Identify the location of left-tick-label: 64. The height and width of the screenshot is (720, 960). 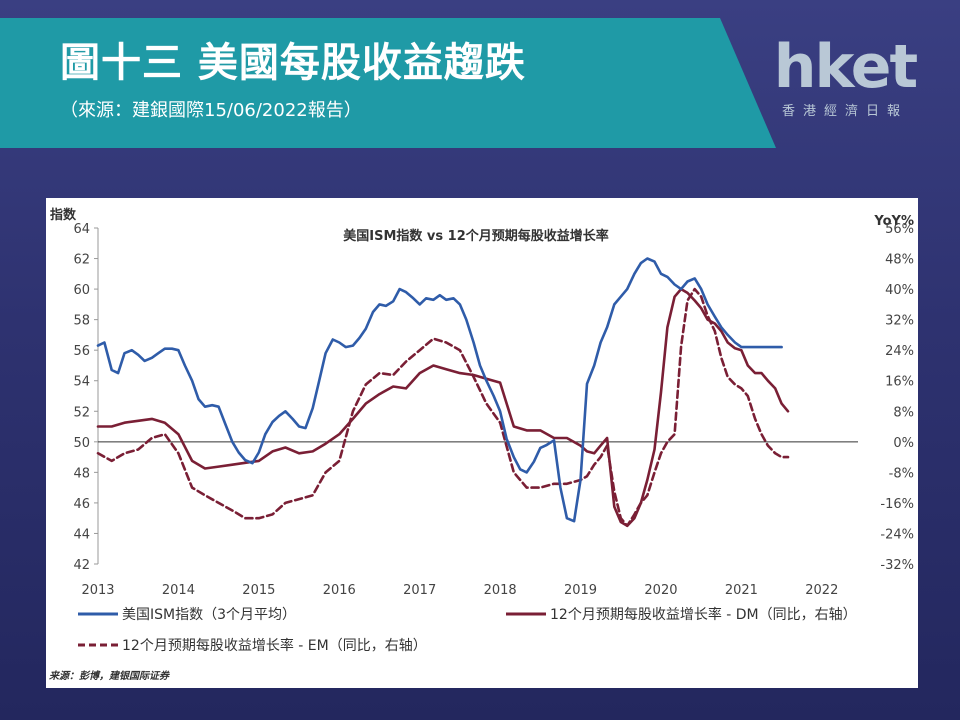
(81, 229).